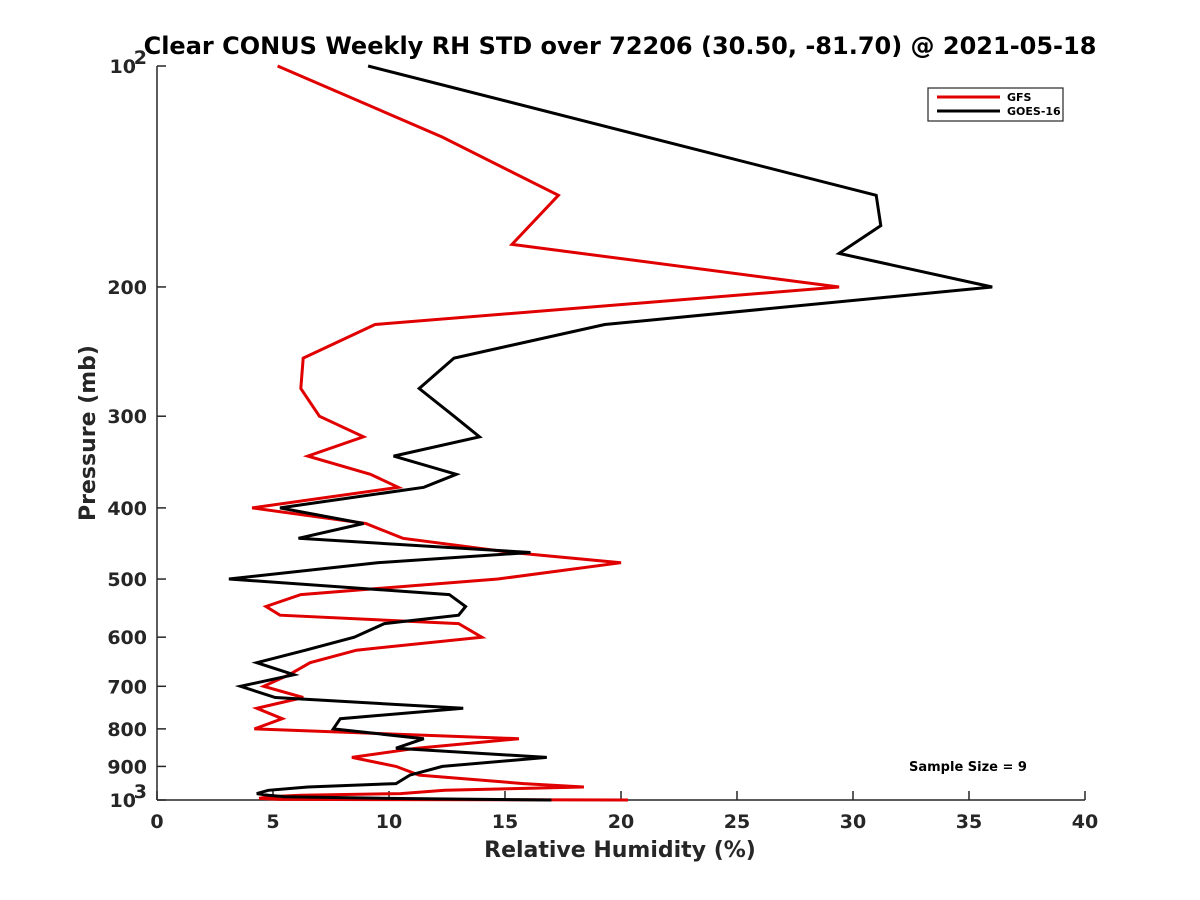 The width and height of the screenshot is (1200, 900). I want to click on y-tick-label: 200, so click(127, 288).